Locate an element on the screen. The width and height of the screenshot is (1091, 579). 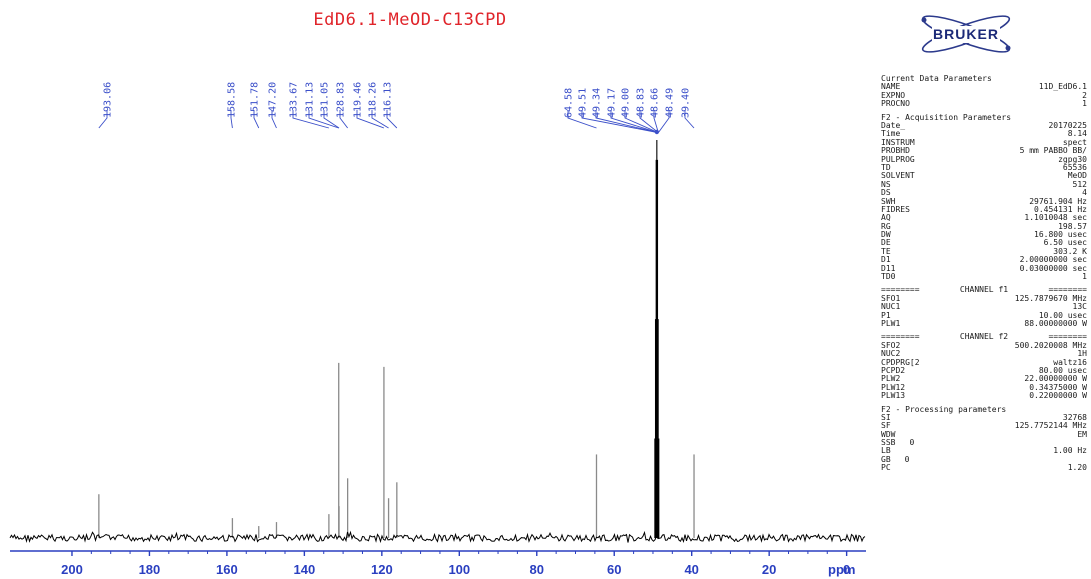
param-key: INSTRUM is located at coordinates (898, 142).